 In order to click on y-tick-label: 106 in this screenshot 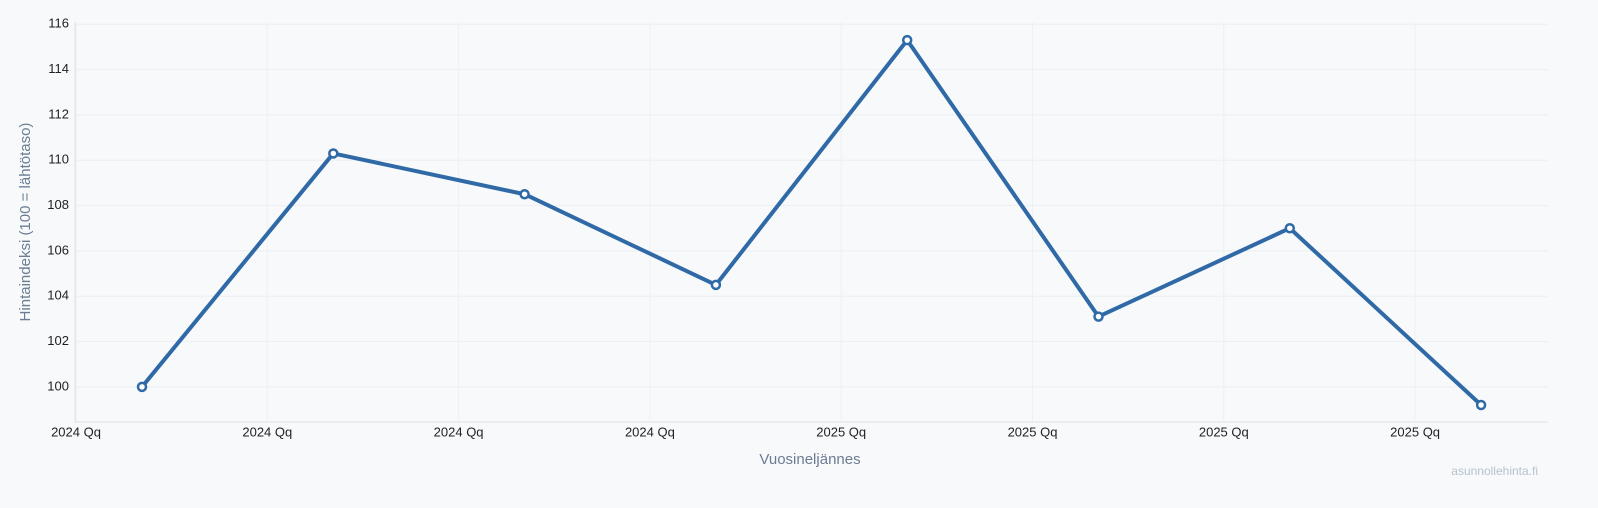, I will do `click(58, 249)`.